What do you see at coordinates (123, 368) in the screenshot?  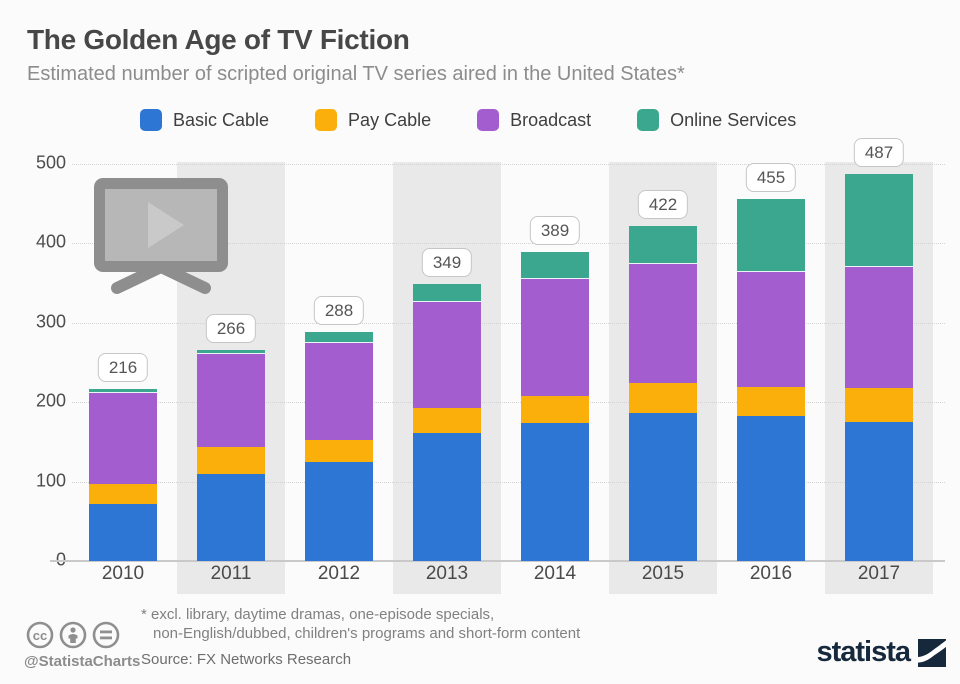 I see `total-label-2010: 216` at bounding box center [123, 368].